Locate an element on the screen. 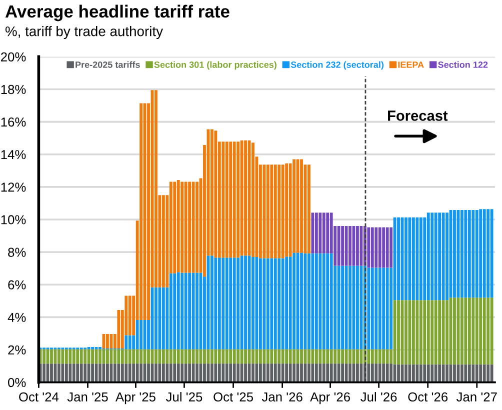 The image size is (502, 410). y-tick-label: 6% is located at coordinates (17, 285).